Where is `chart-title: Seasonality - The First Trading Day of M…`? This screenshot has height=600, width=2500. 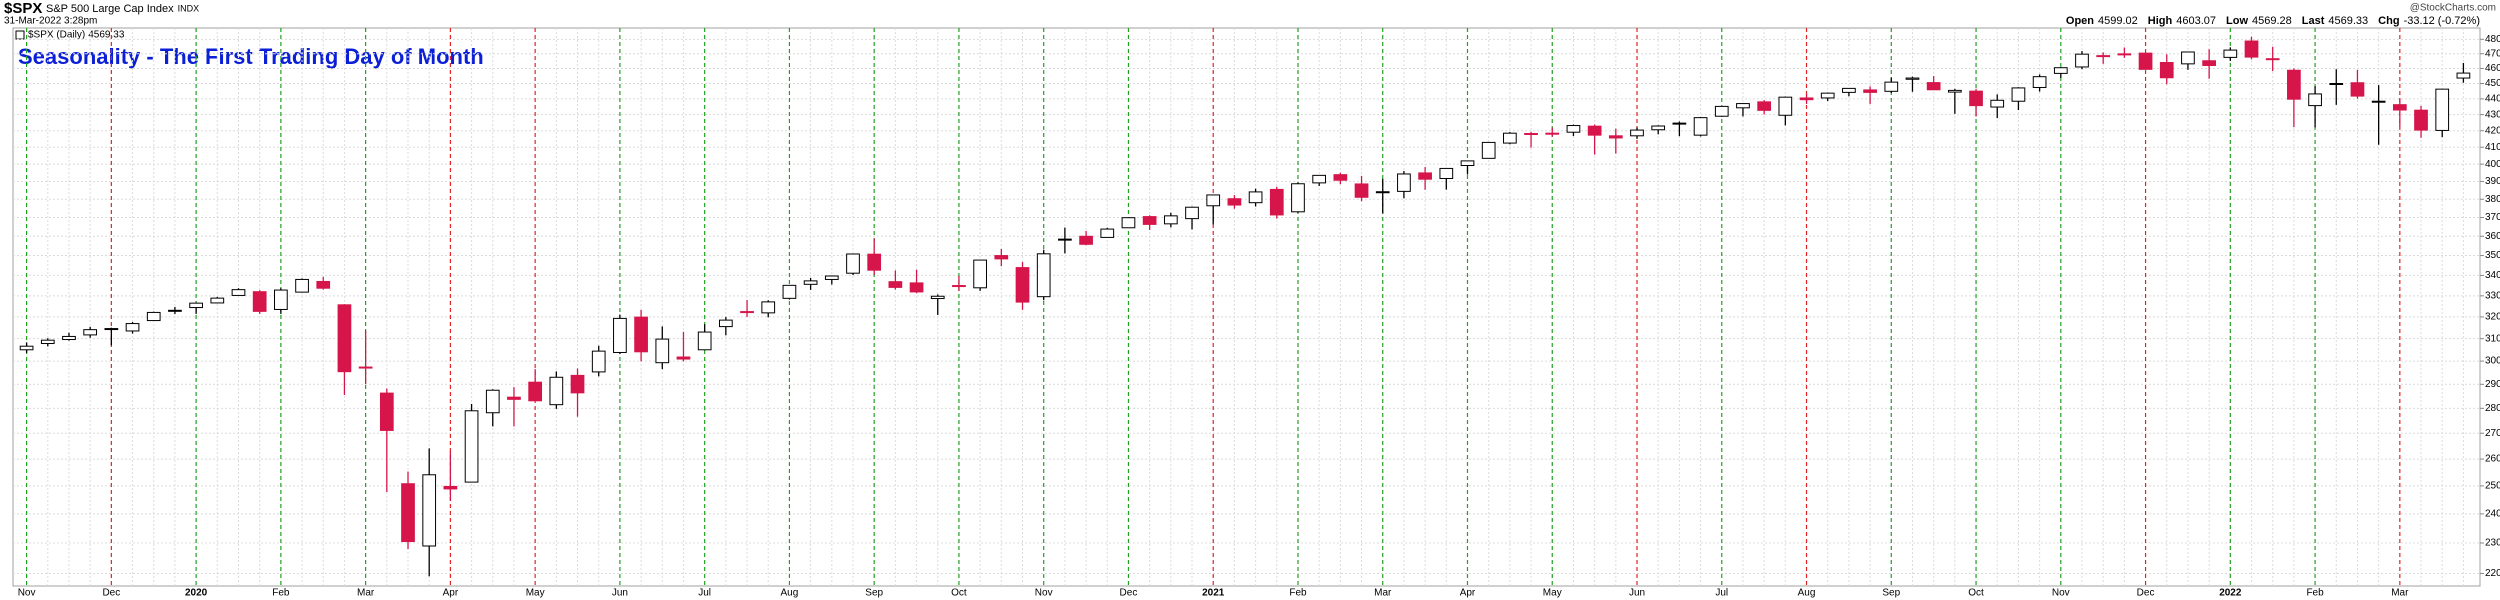 chart-title: Seasonality - The First Trading Day of M… is located at coordinates (251, 56).